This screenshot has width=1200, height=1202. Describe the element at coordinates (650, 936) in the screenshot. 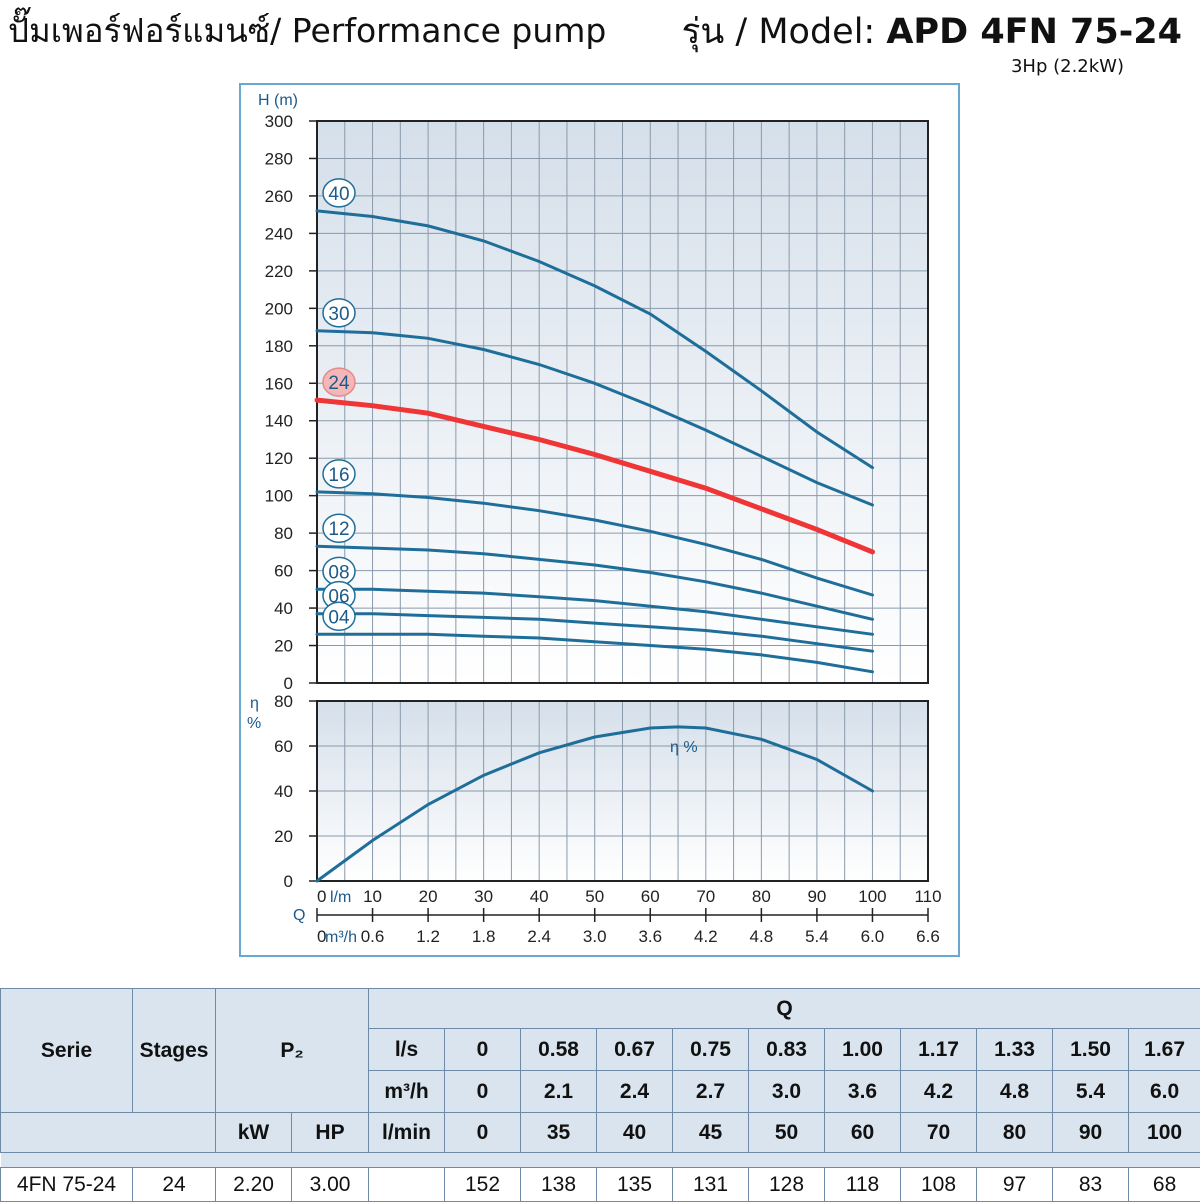

I see `x-tick-m3h-label: 3.6` at that location.